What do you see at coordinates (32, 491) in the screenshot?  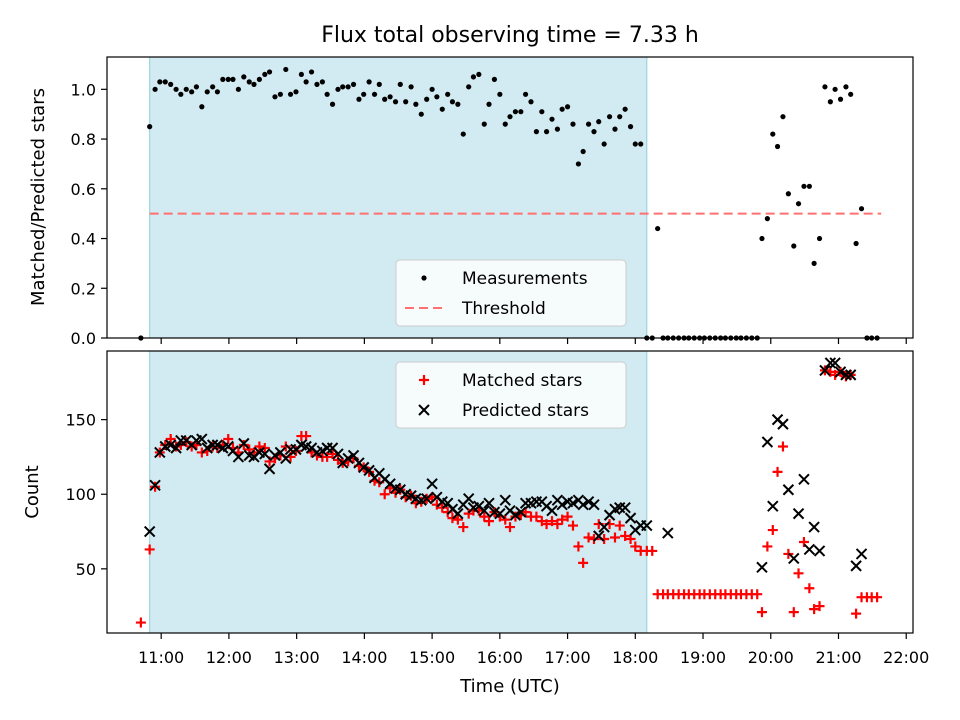 I see `bottom-y-axis-label: Count` at bounding box center [32, 491].